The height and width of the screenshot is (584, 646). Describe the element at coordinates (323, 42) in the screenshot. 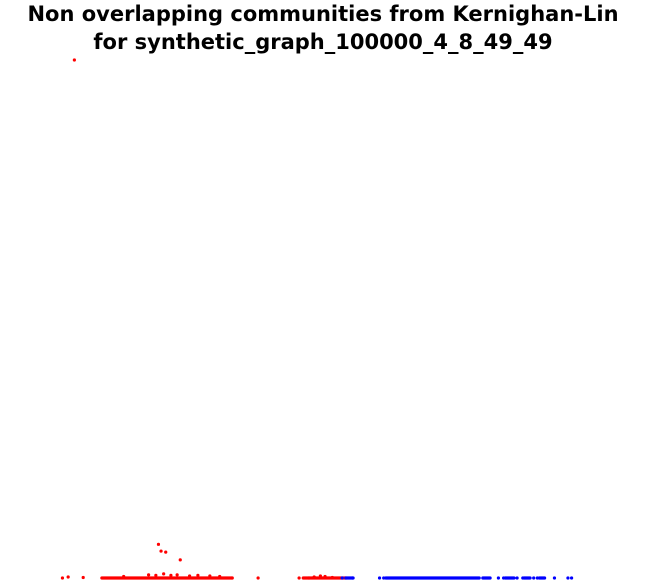

I see `chart-title-line-2: for synthetic_graph_100000_4_8_49_49` at that location.